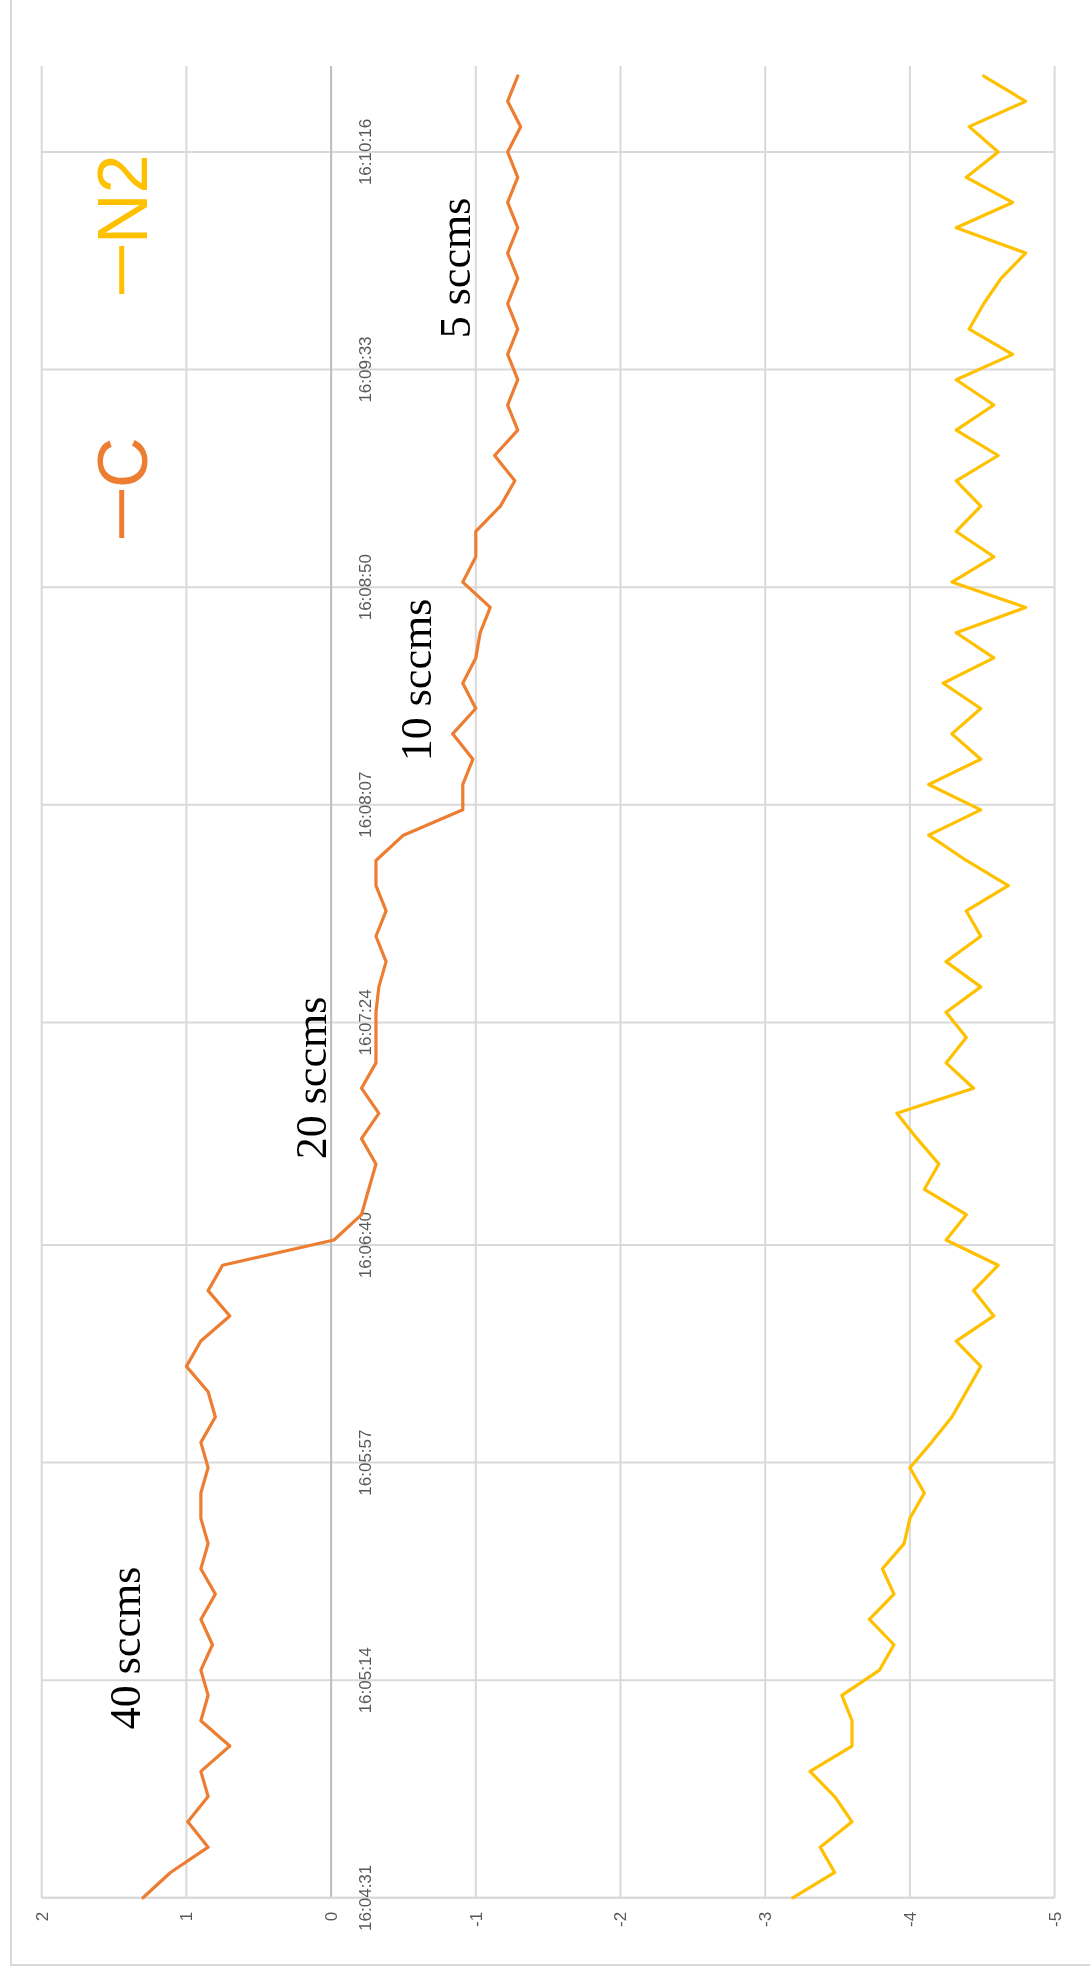  I want to click on y-tick-label: 16:06:40, so click(366, 1245).